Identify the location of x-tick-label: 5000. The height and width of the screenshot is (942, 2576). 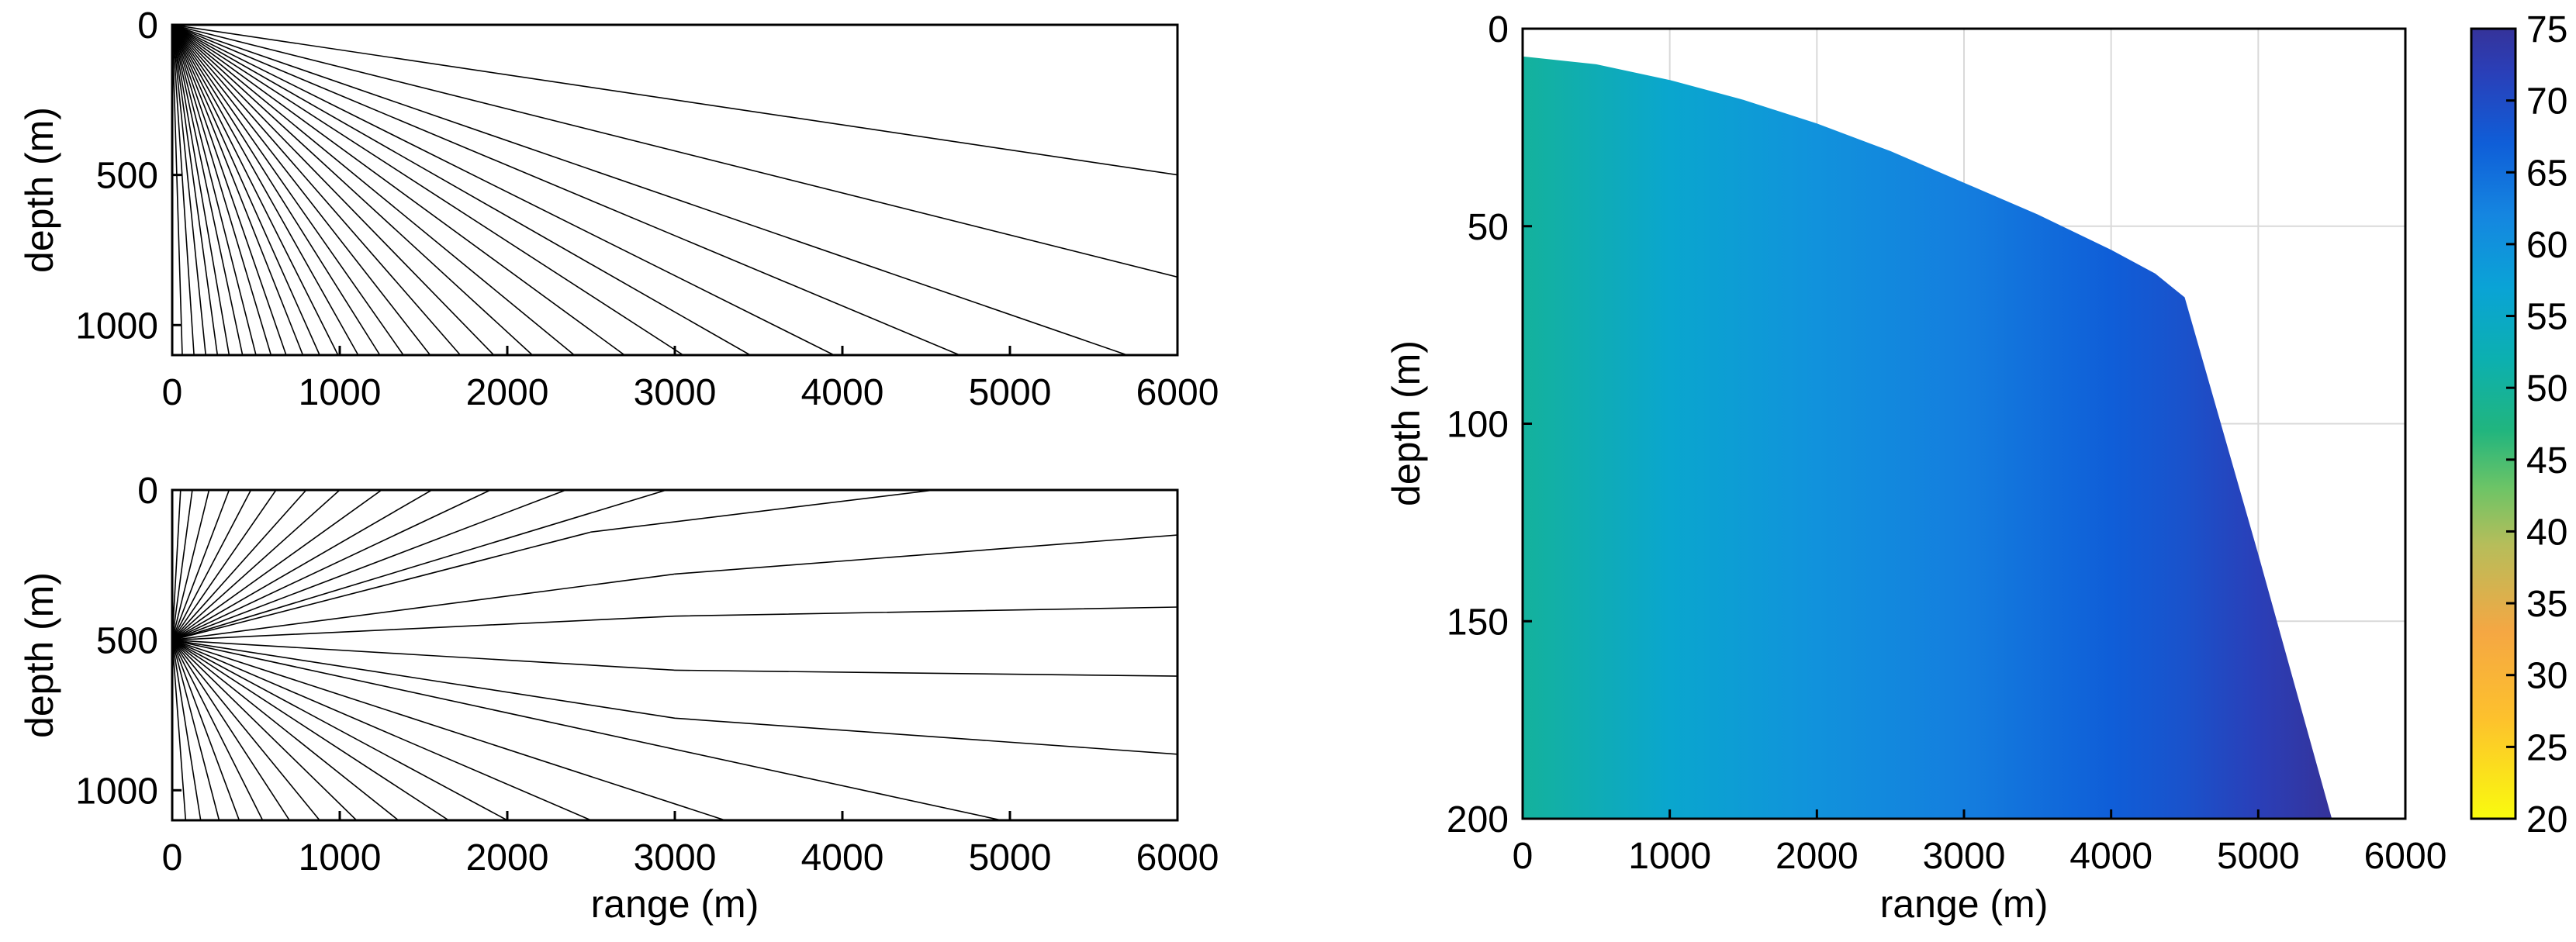
(2258, 857).